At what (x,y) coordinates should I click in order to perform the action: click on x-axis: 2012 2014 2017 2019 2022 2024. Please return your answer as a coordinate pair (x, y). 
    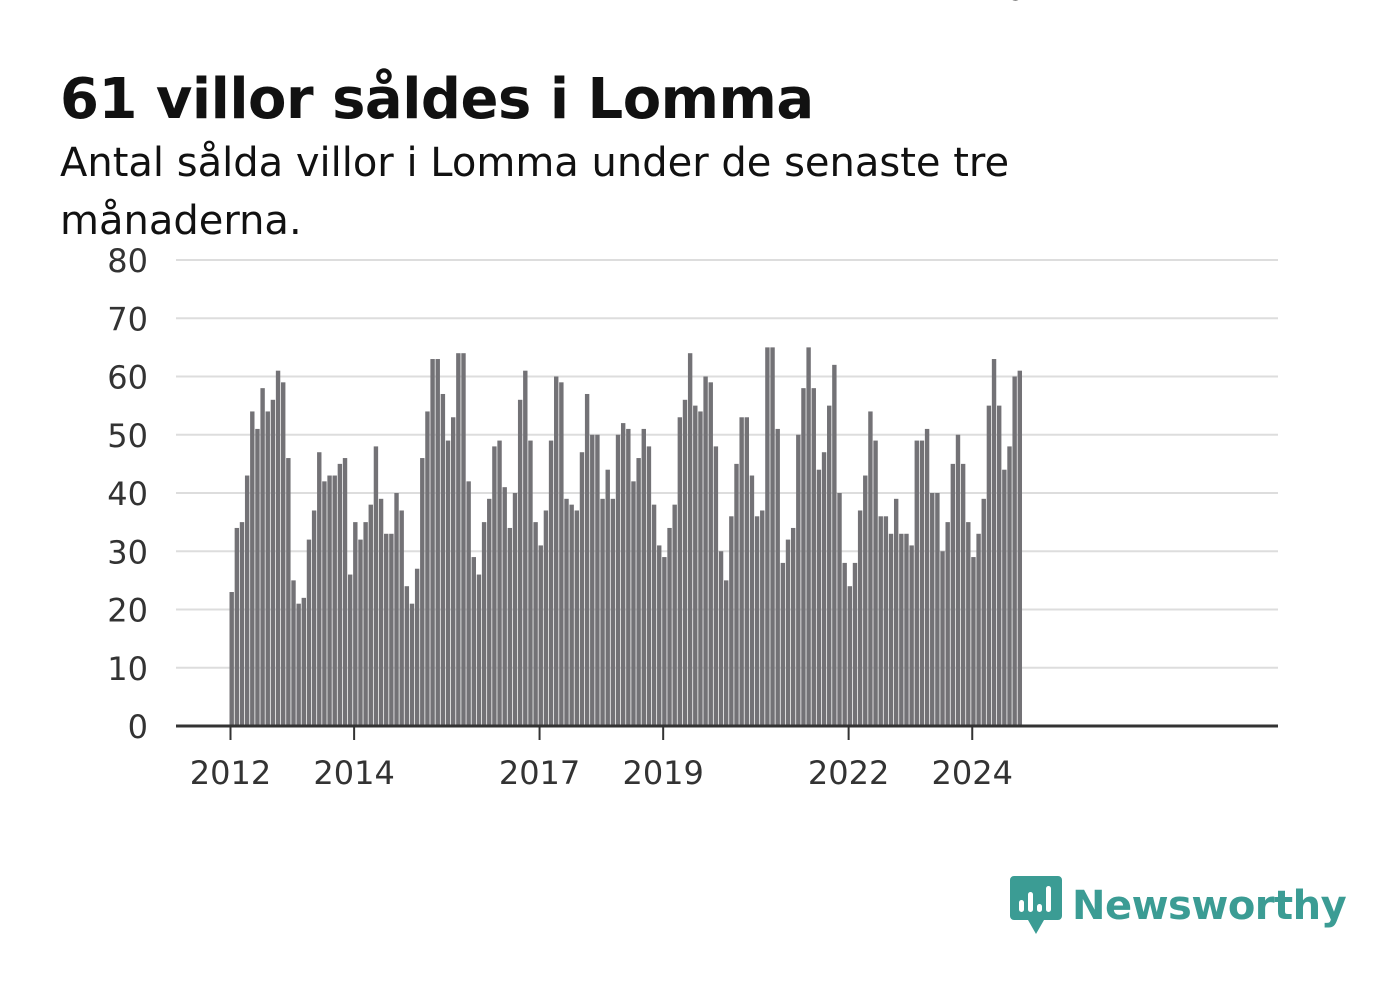
    Looking at the image, I should click on (601, 759).